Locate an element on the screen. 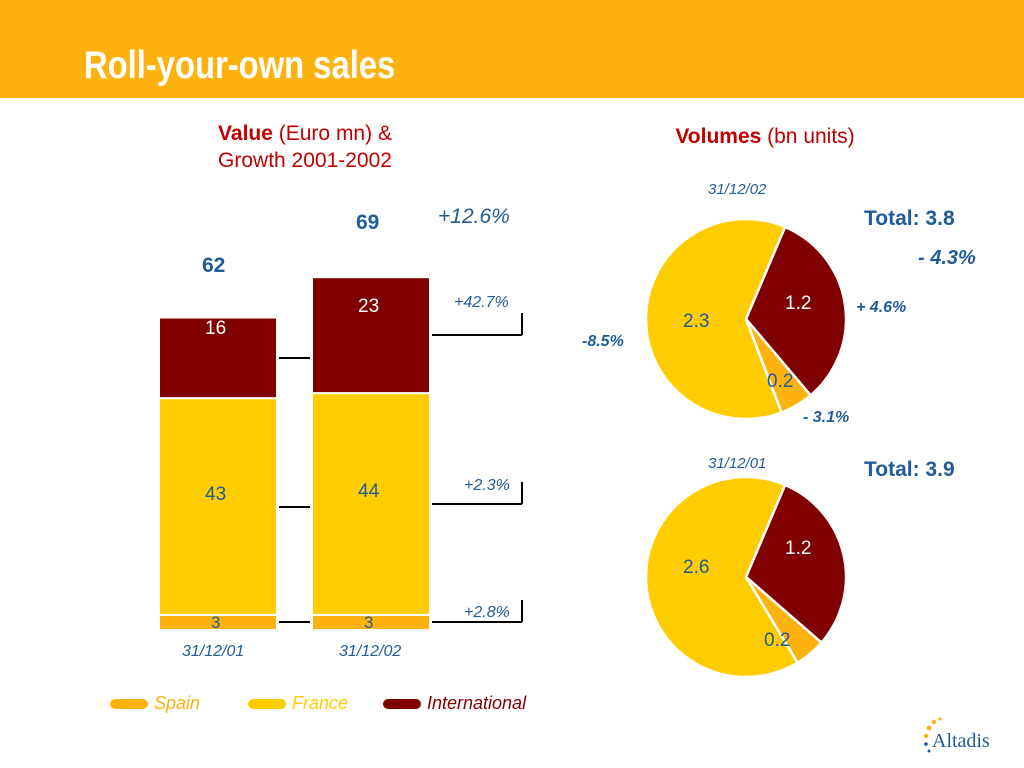 This screenshot has width=1024, height=768. pie-2001-label-france: 2.6 is located at coordinates (696, 567).